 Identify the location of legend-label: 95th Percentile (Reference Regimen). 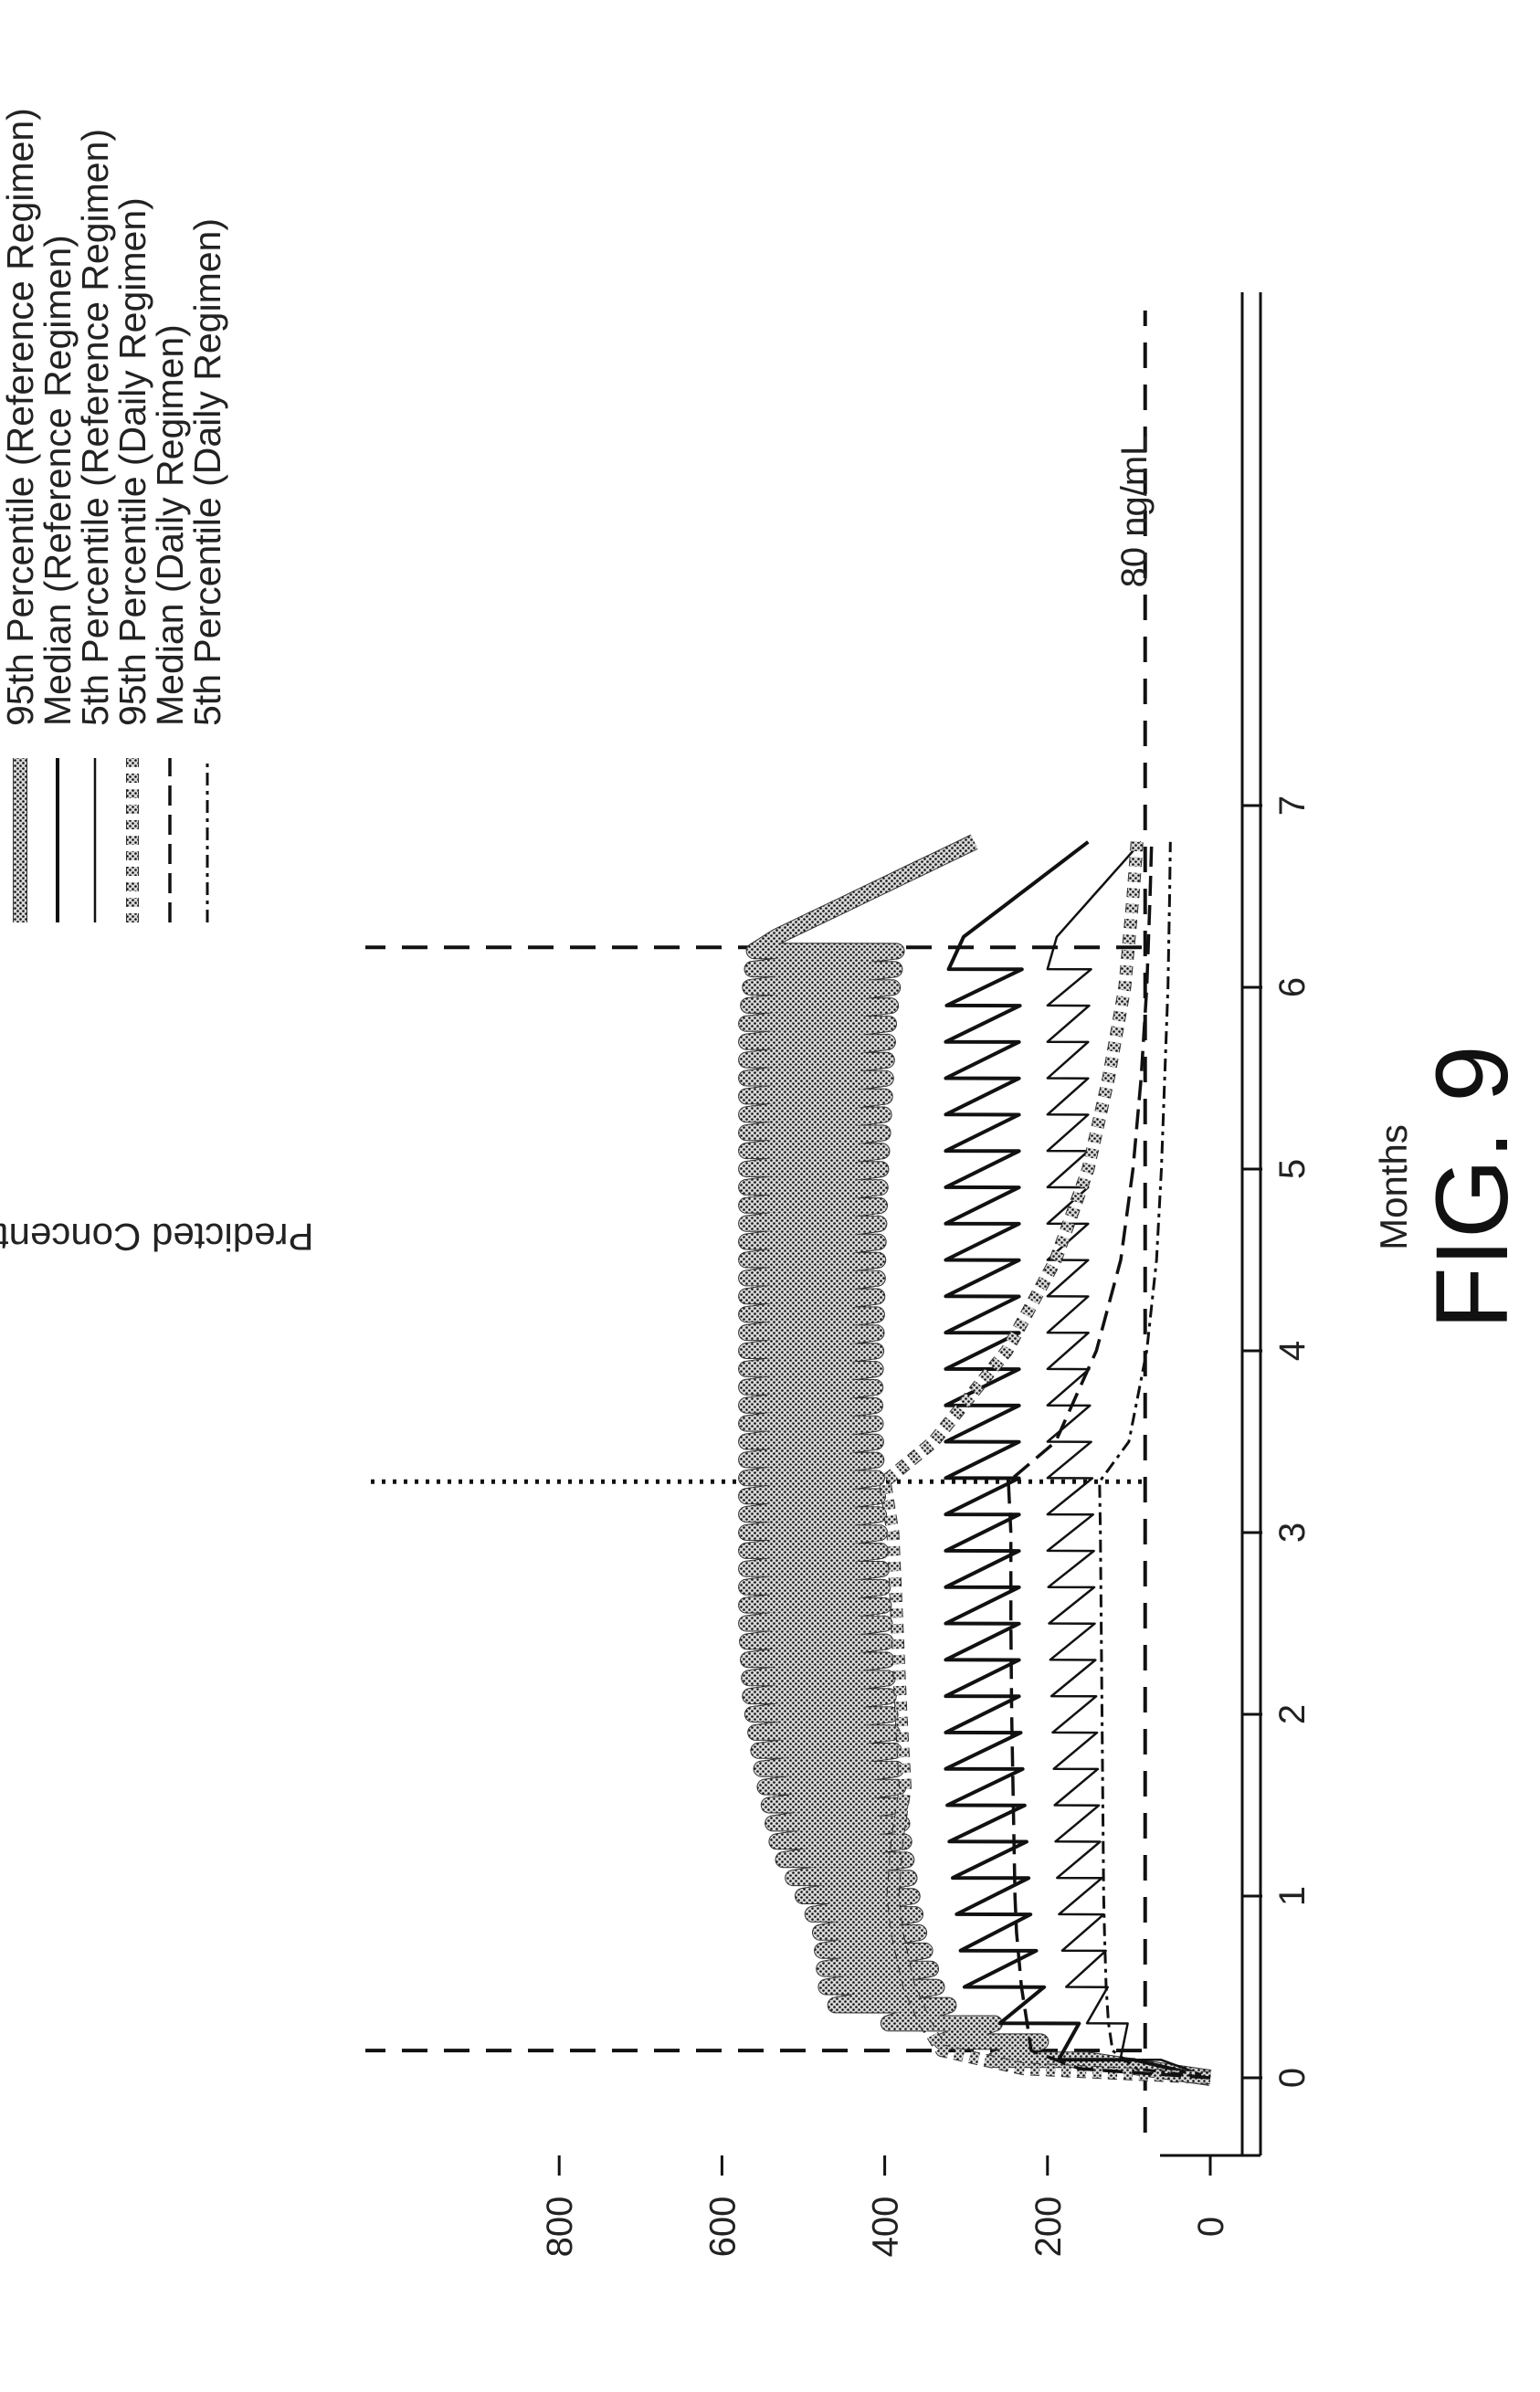
(20, 417).